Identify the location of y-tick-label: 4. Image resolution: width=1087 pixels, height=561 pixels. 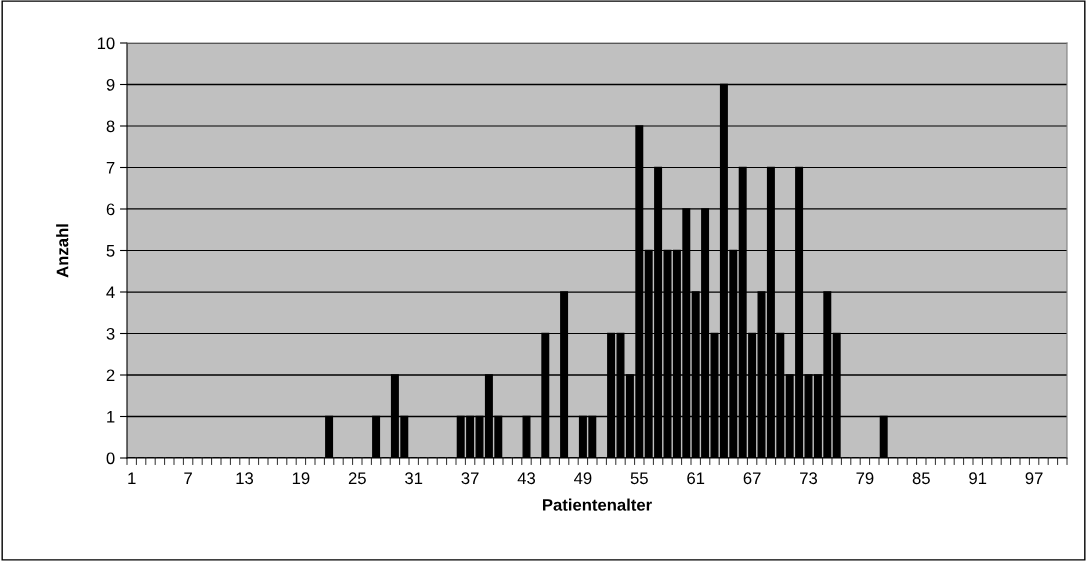
(110, 292).